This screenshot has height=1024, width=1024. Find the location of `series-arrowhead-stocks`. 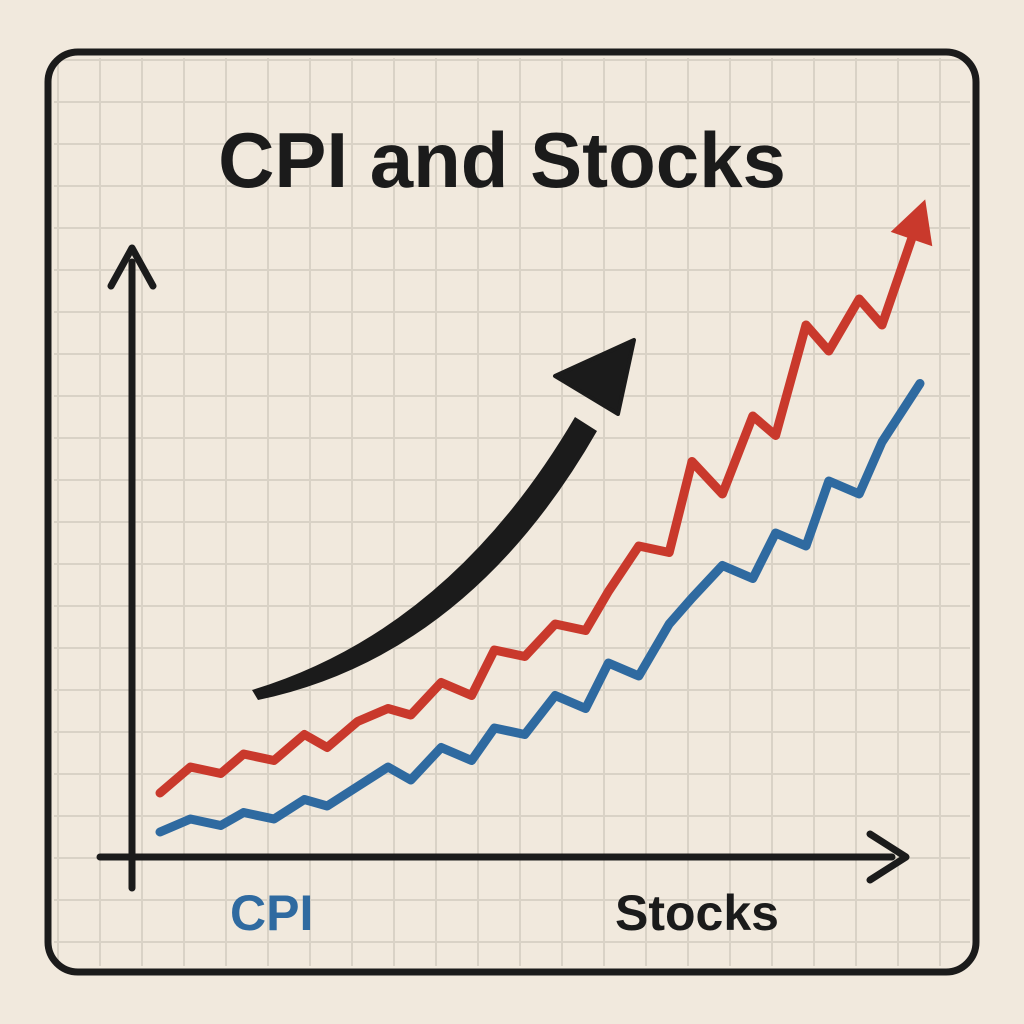

series-arrowhead-stocks is located at coordinates (911, 223).